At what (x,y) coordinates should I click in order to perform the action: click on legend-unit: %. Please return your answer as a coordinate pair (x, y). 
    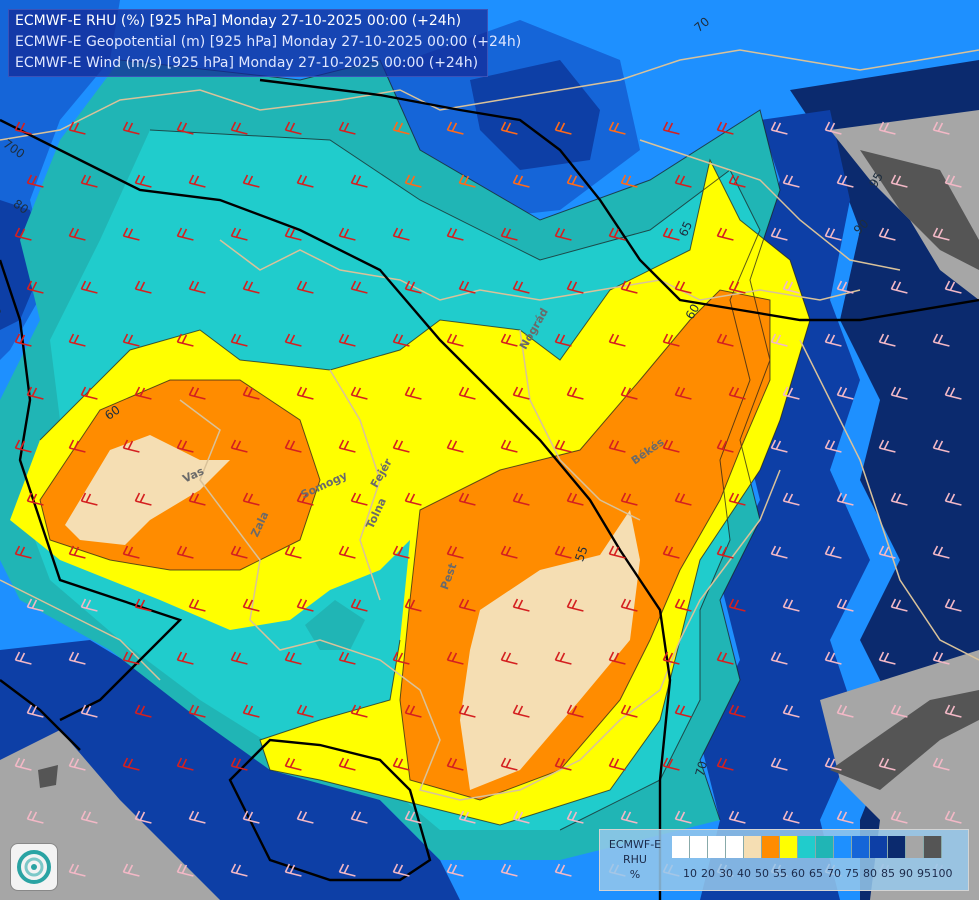
    Looking at the image, I should click on (635, 874).